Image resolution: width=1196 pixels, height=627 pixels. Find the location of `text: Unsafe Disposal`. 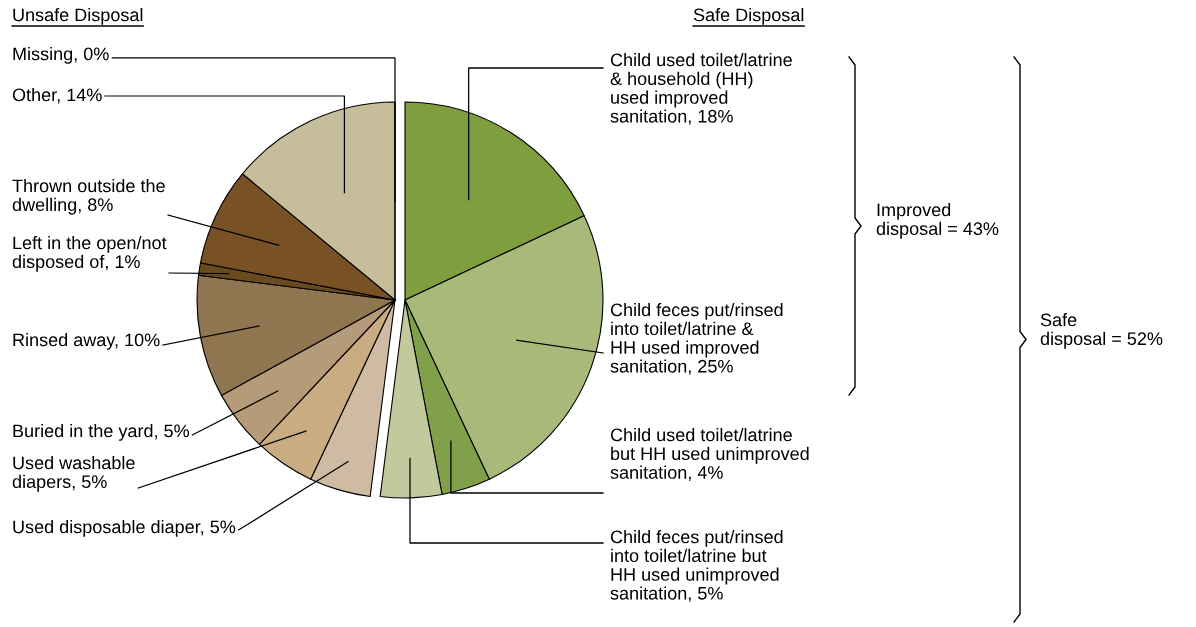

text: Unsafe Disposal is located at coordinates (78, 16).